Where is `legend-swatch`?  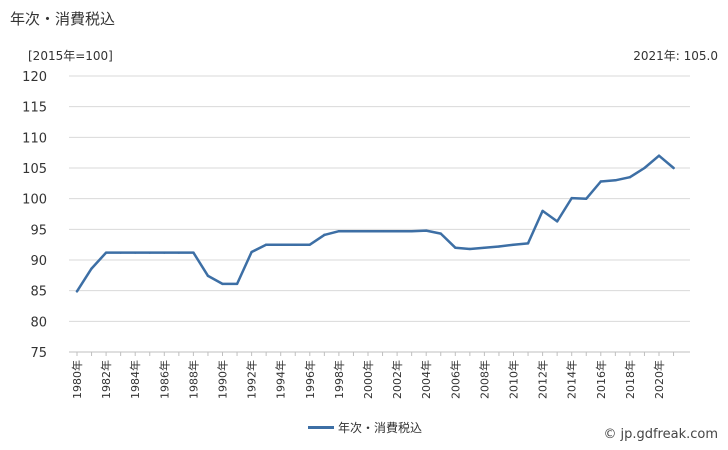
legend-swatch is located at coordinates (321, 427).